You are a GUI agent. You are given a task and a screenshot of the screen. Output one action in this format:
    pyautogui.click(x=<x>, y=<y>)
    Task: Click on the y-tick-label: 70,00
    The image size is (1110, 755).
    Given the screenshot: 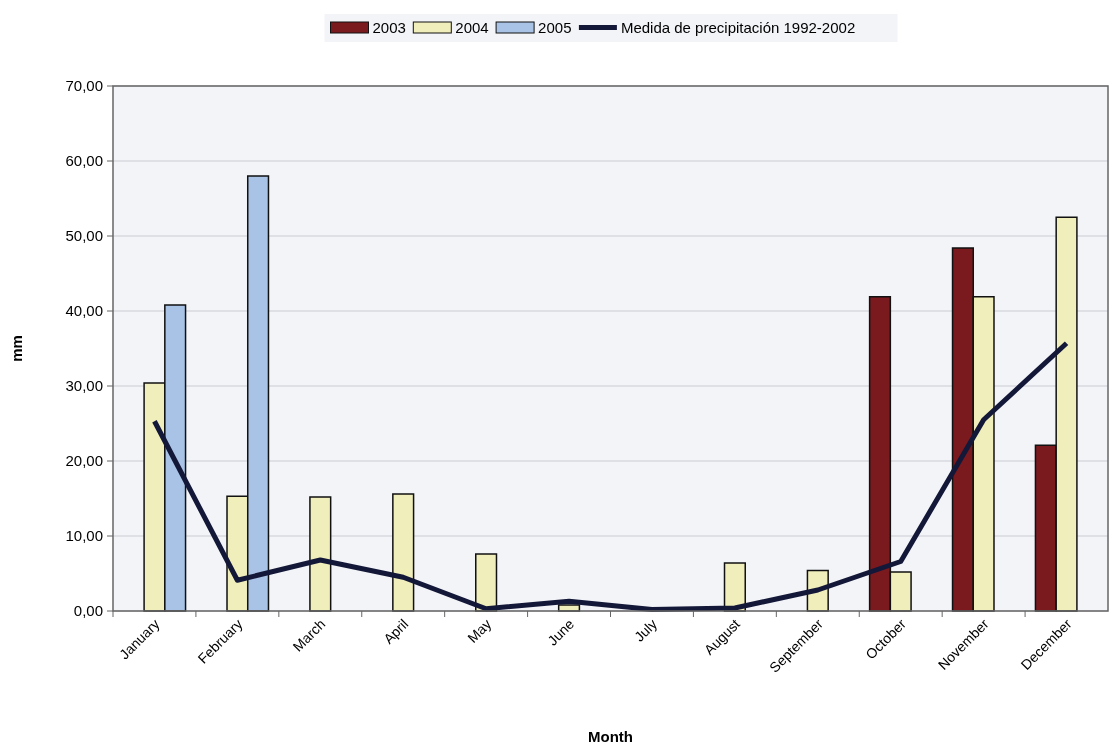 What is the action you would take?
    pyautogui.click(x=84, y=86)
    